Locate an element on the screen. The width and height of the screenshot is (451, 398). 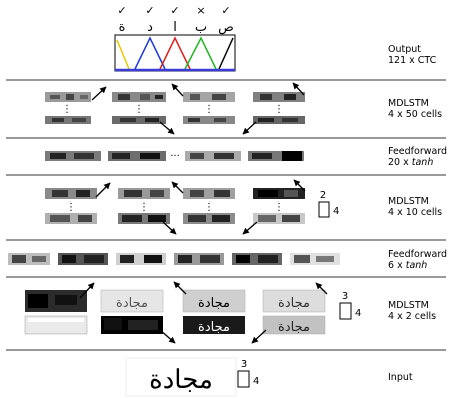
layer-label-mdlstm-10: MDLSTM 4 x 10 cells is located at coordinates (415, 207).